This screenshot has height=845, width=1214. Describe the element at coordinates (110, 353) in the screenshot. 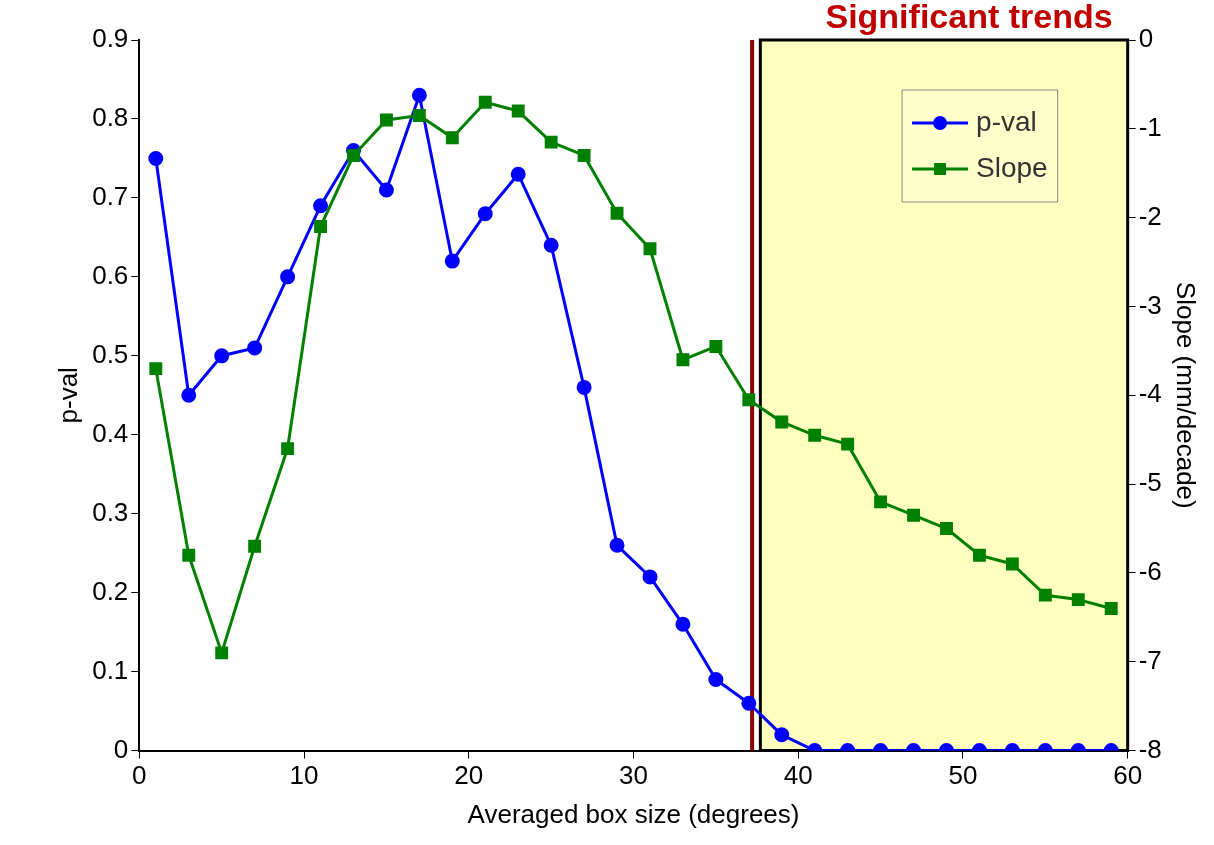

I see `y-tick-label: 0.5` at that location.